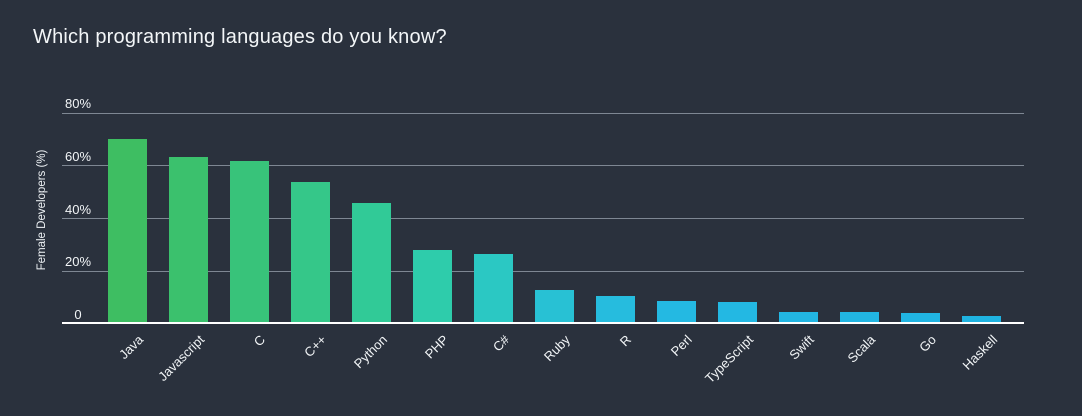 This screenshot has height=416, width=1082. What do you see at coordinates (42, 210) in the screenshot?
I see `y-axis-title: Female Developers (%)` at bounding box center [42, 210].